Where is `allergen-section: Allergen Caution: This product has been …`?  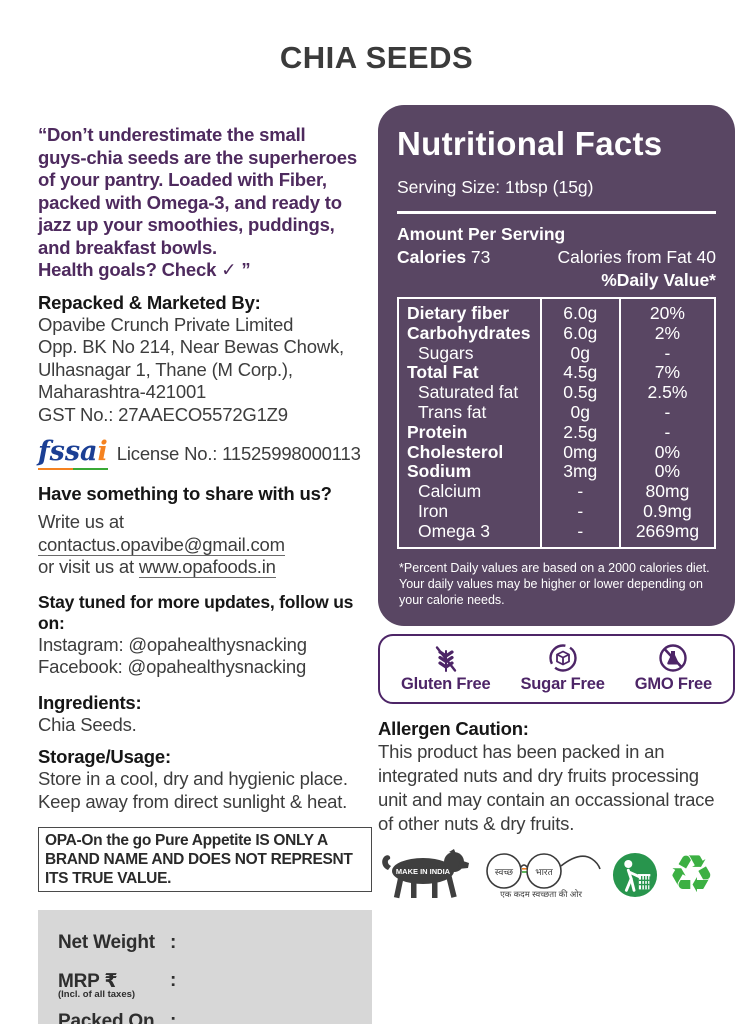
allergen-section: Allergen Caution: This product has been … is located at coordinates (556, 777).